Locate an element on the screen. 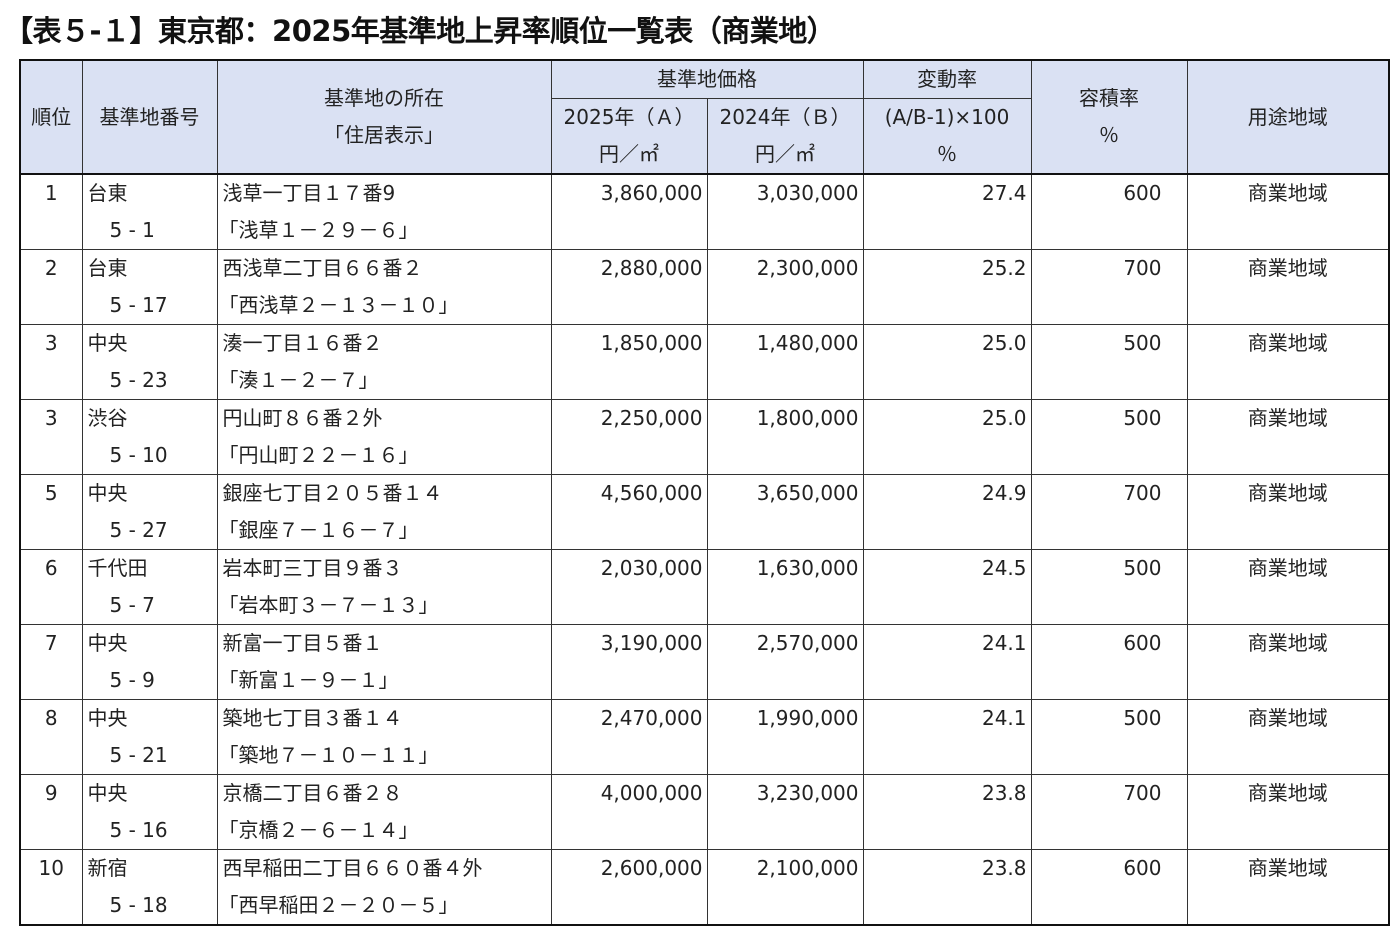 The width and height of the screenshot is (1396, 929). location-cell: 西浅草二丁目６６番２ 「西浅草２－１３－１０」 is located at coordinates (384, 287).